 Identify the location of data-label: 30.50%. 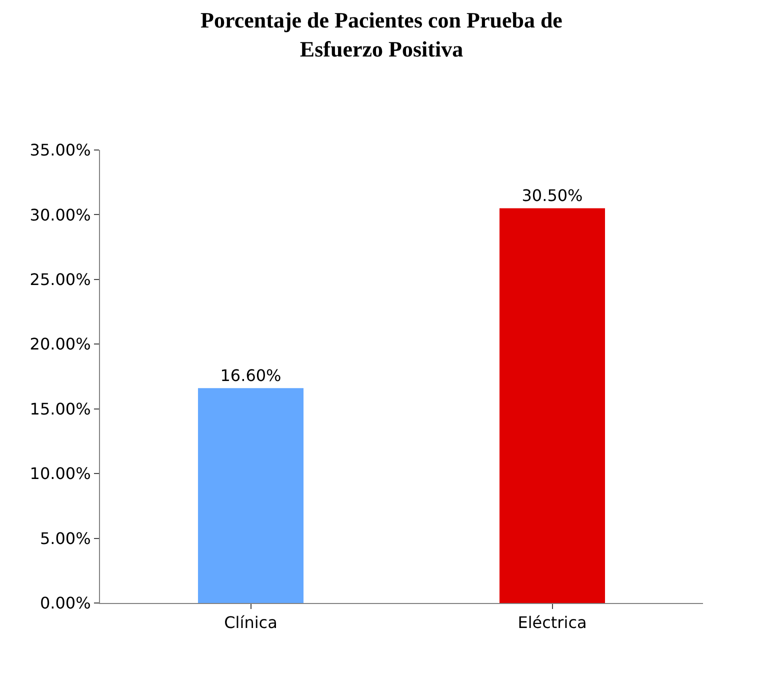
(552, 196).